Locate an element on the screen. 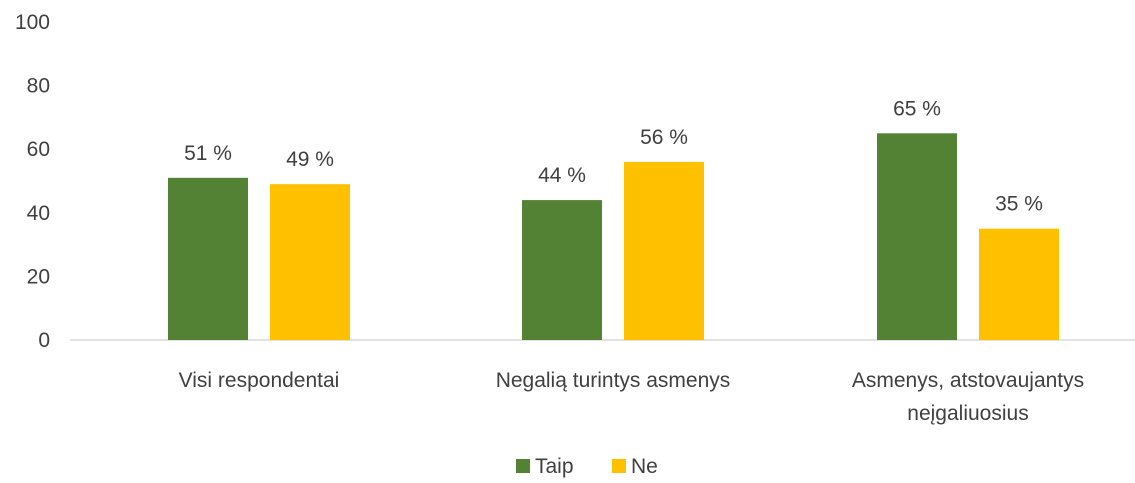  data-label: 49 % is located at coordinates (310, 159).